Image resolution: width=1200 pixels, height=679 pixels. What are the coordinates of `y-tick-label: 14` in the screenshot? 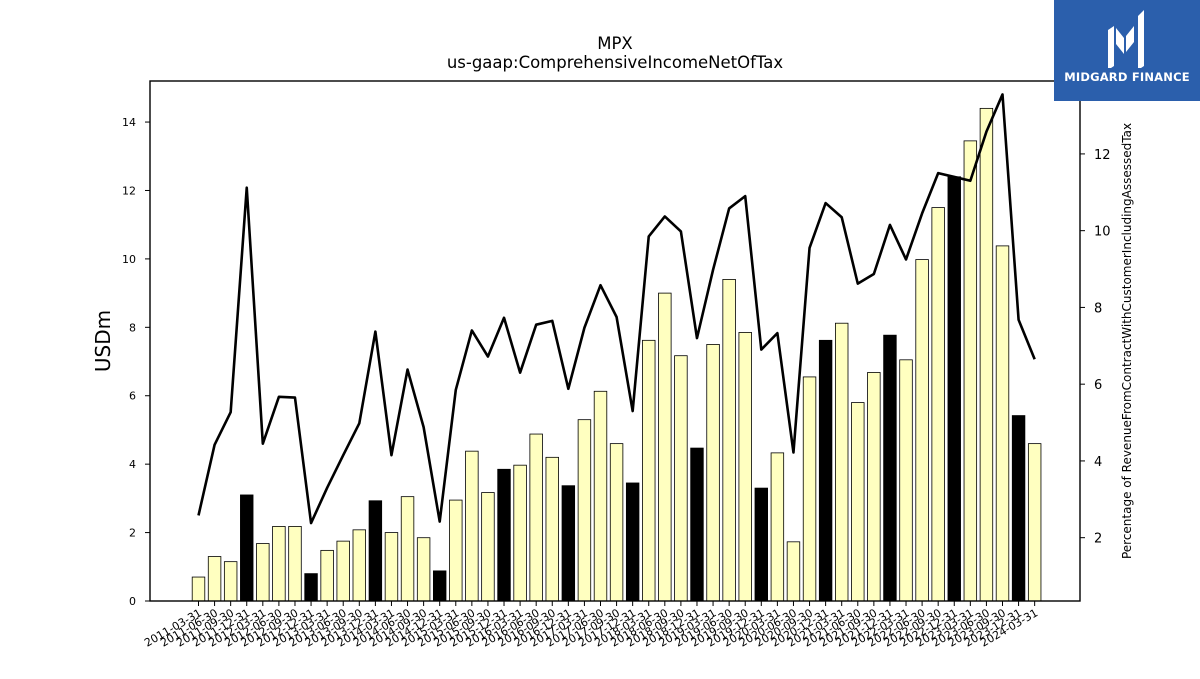 It's located at (129, 122).